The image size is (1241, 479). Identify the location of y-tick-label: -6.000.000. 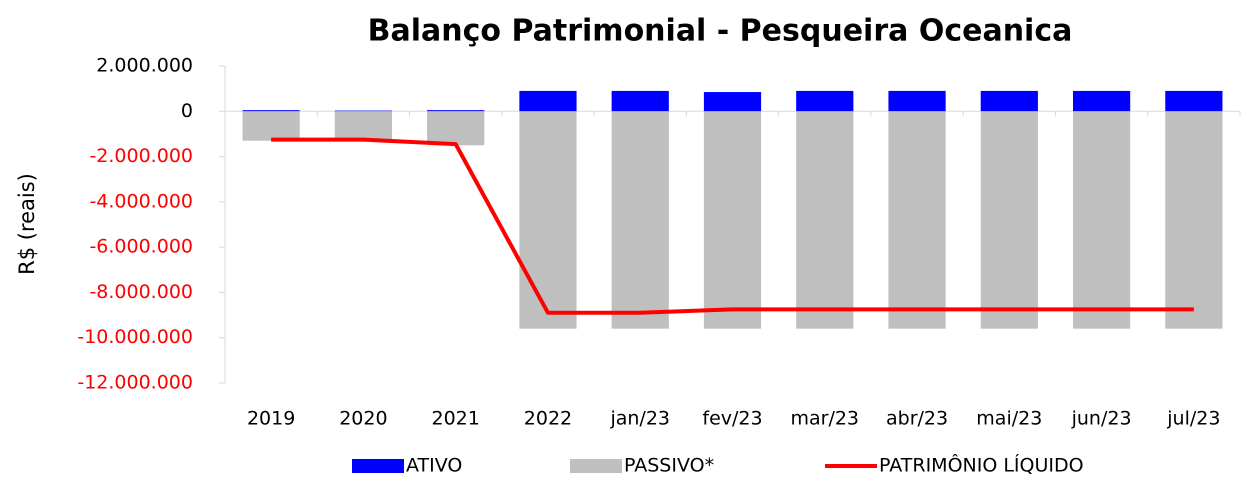
(141, 247).